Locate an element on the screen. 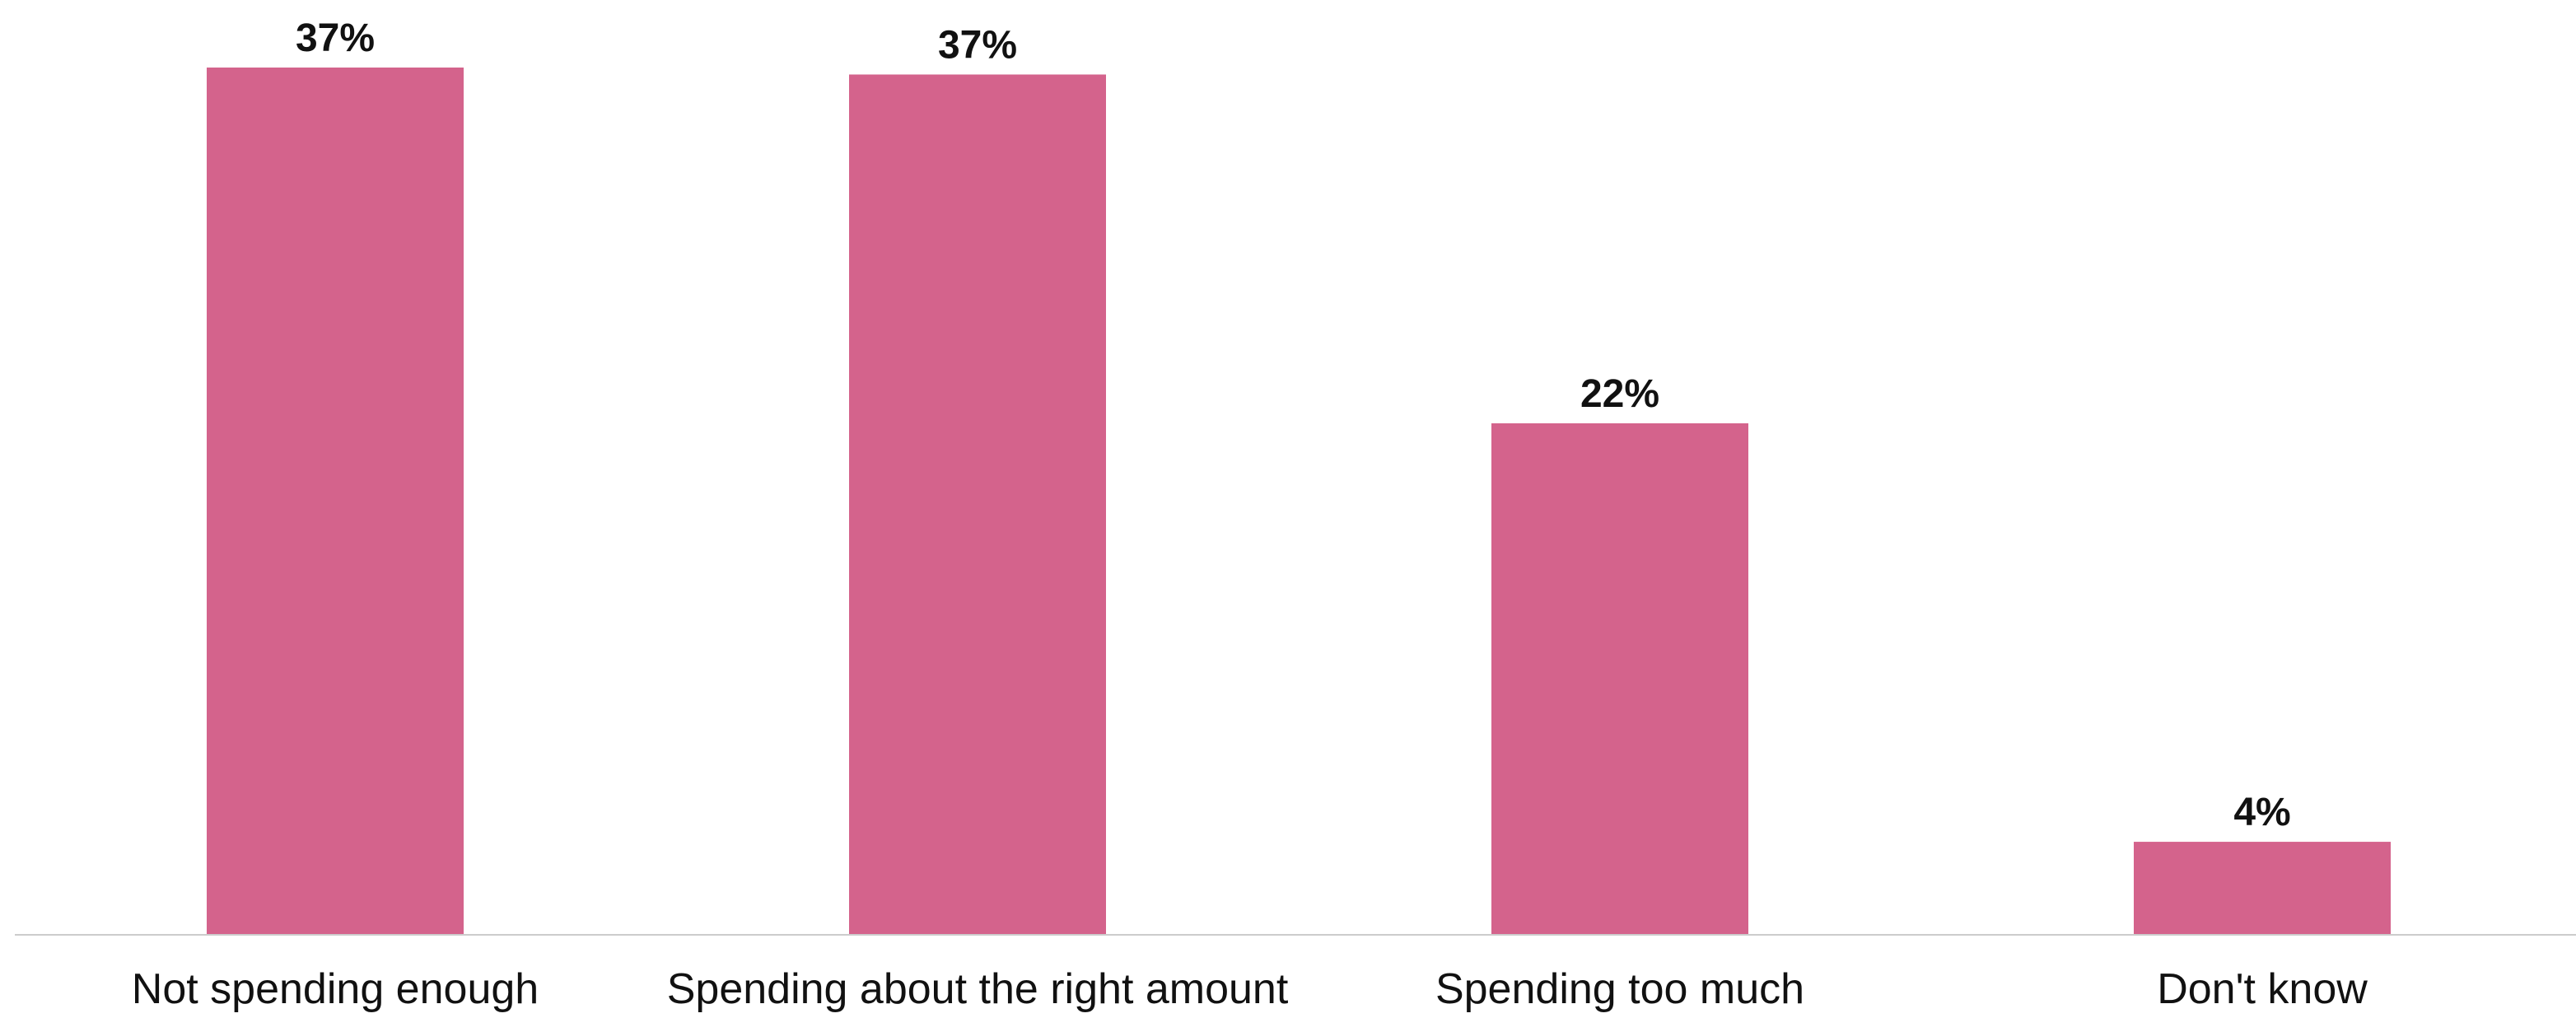 The image size is (2576, 1018). category-label-3: Don't know is located at coordinates (2262, 989).